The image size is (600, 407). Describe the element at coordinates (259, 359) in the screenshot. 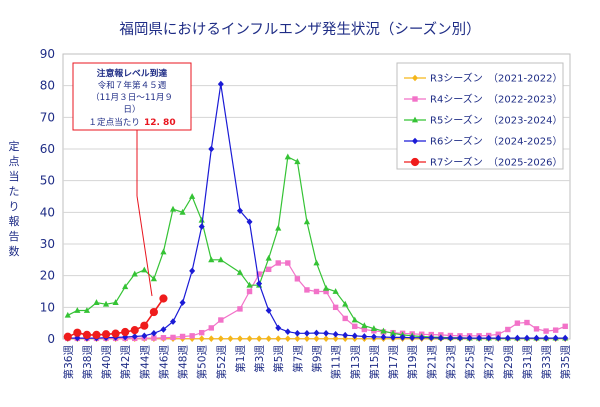

I see `x-tick-label: 第3週` at that location.